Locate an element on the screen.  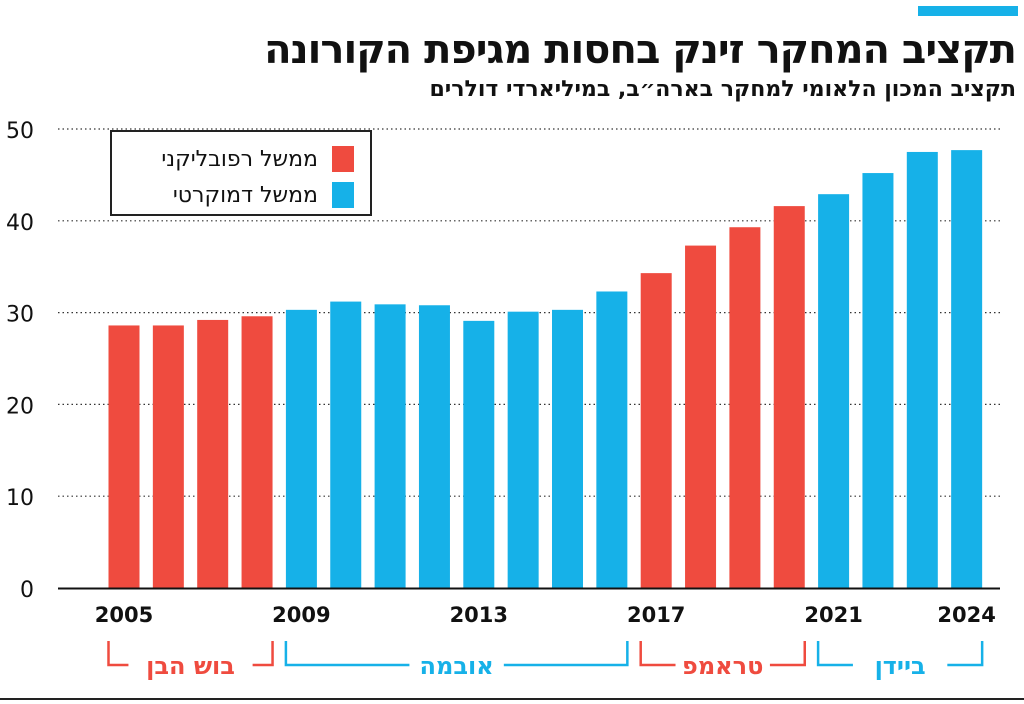
legend-item-democratic: ממשל דמוקרטי is located at coordinates (263, 195).